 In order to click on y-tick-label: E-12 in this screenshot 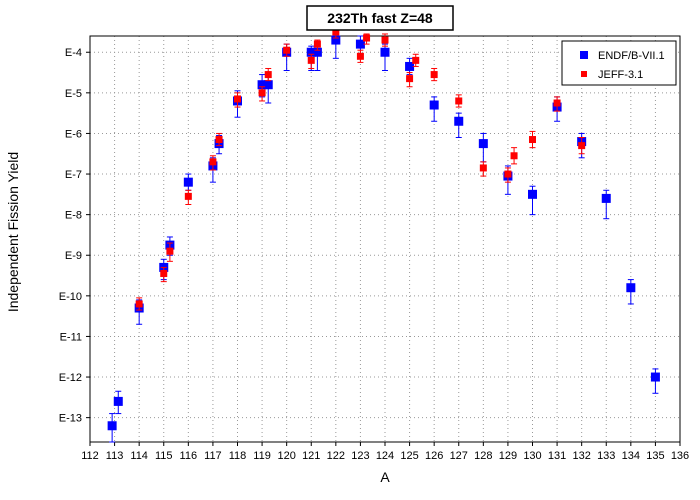, I will do `click(70, 378)`.